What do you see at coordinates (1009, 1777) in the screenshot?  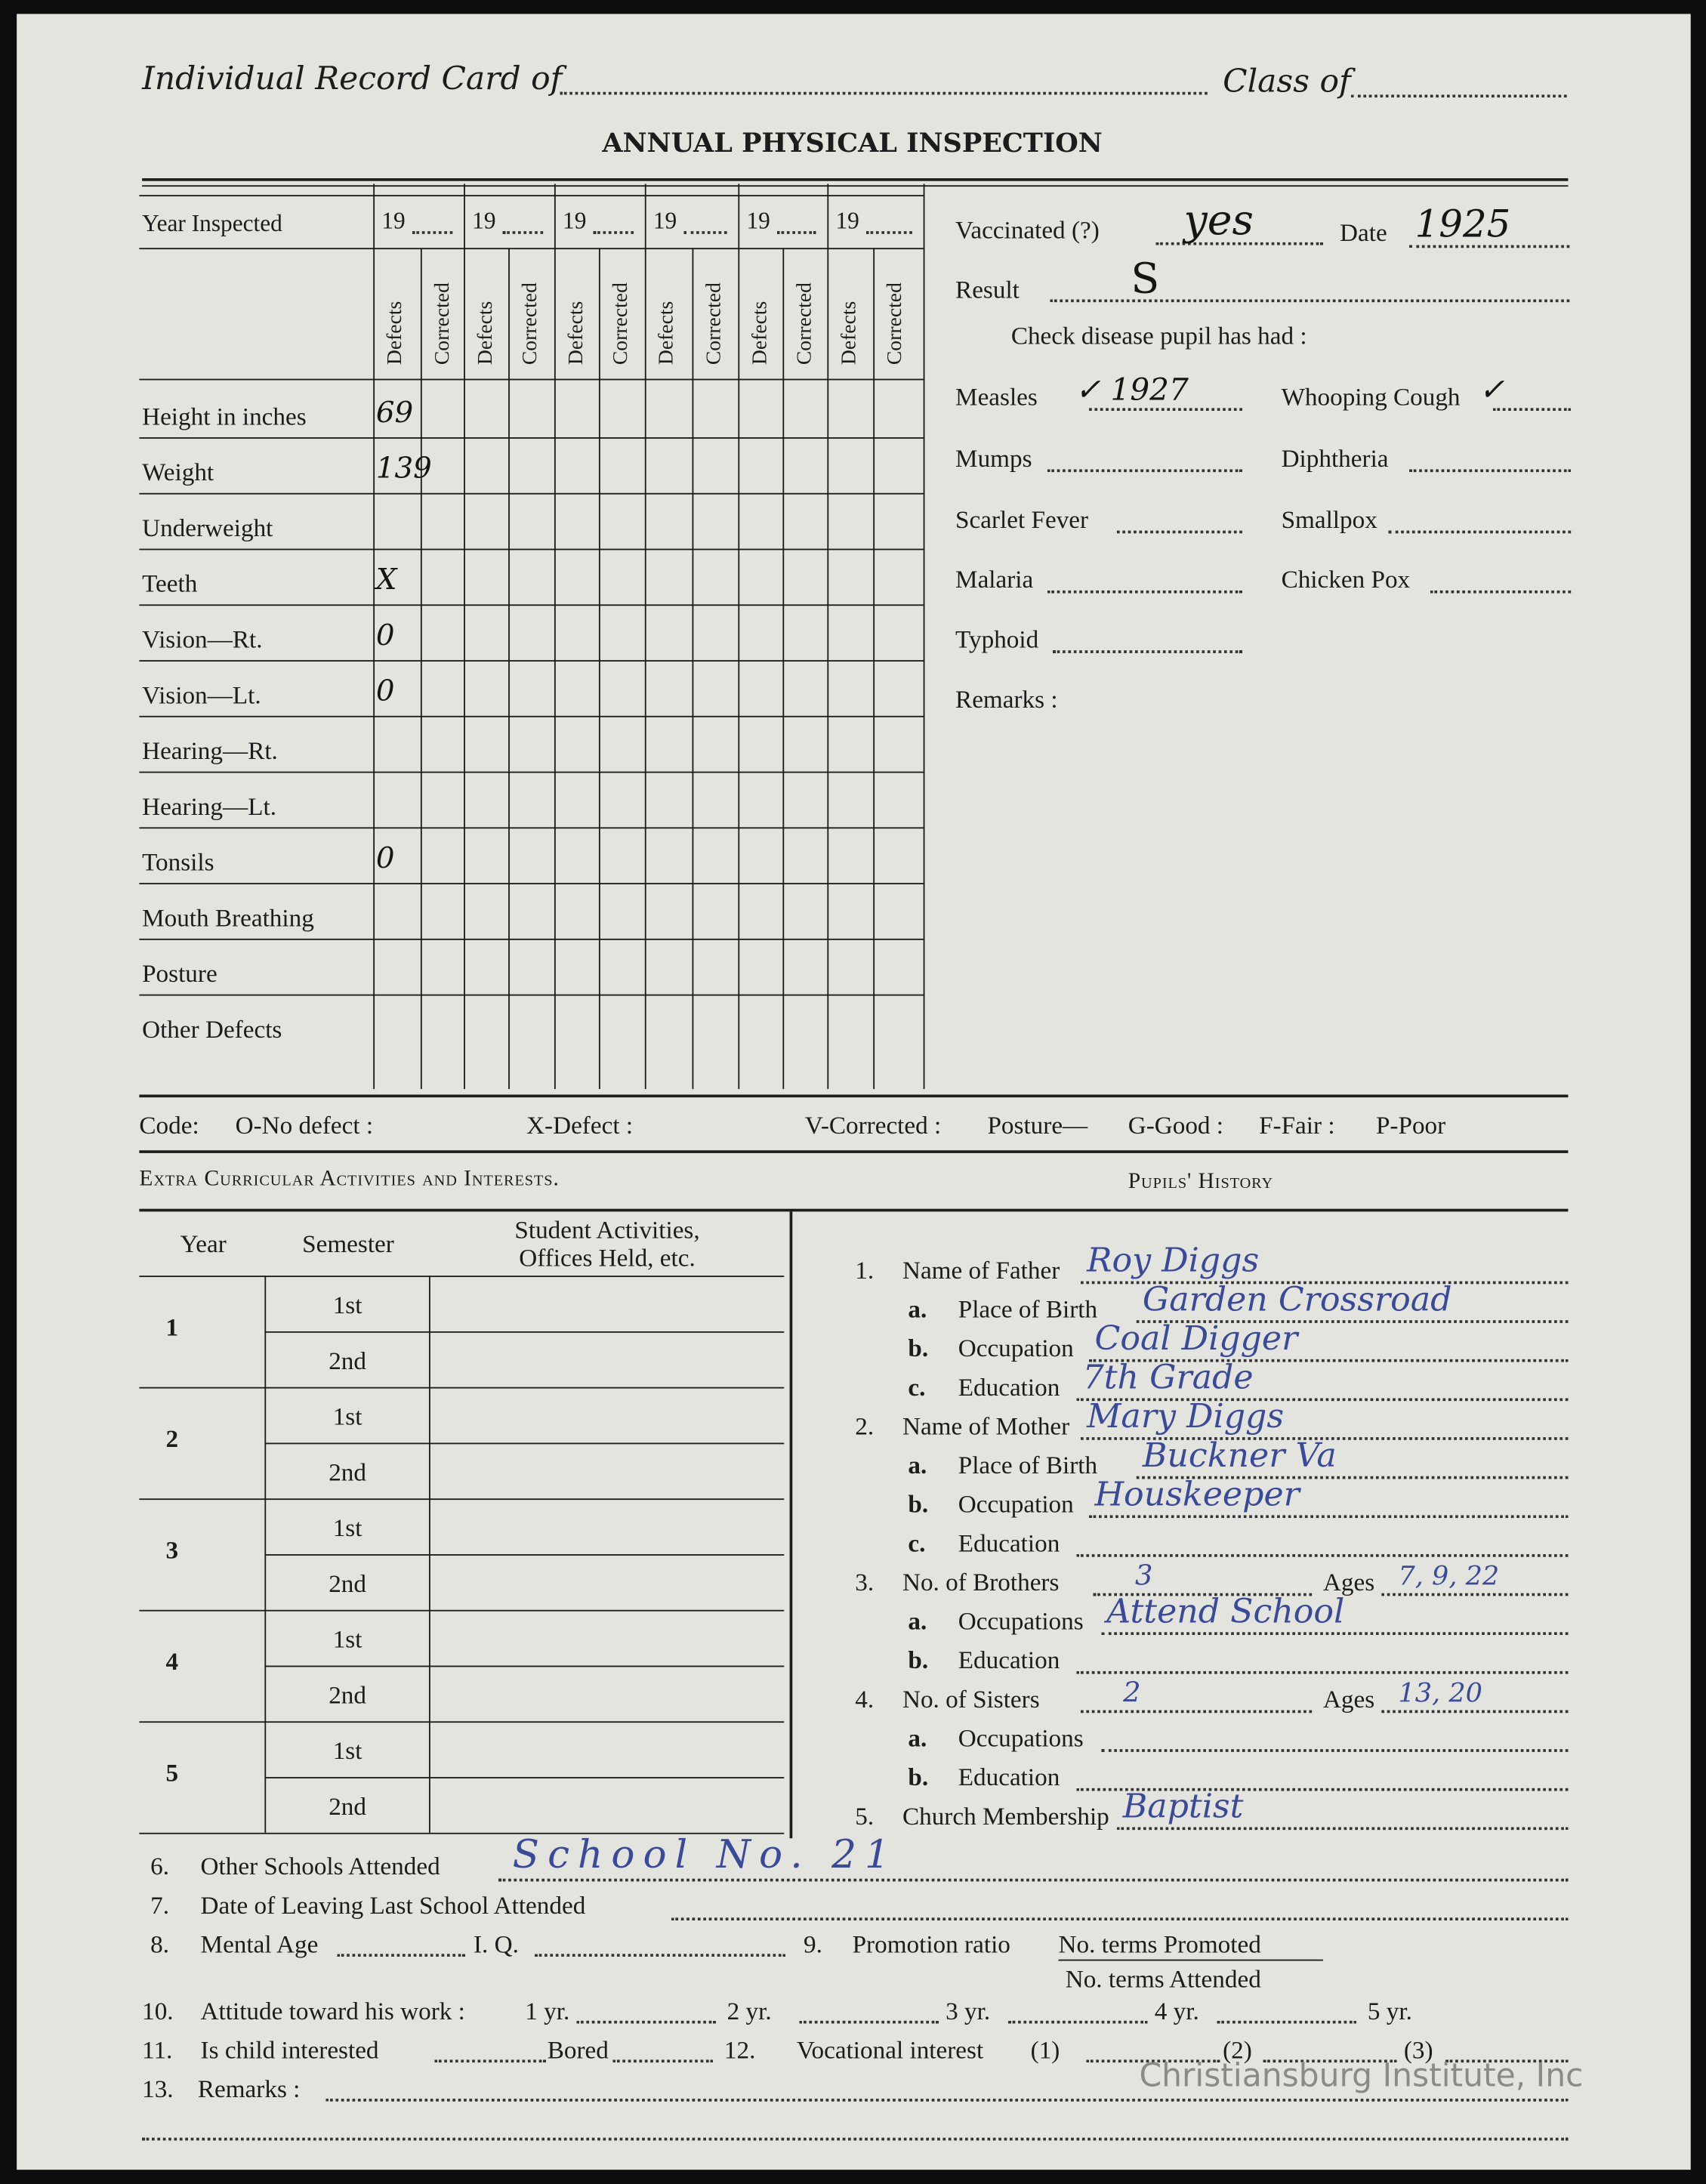 I see `history-label: Education` at bounding box center [1009, 1777].